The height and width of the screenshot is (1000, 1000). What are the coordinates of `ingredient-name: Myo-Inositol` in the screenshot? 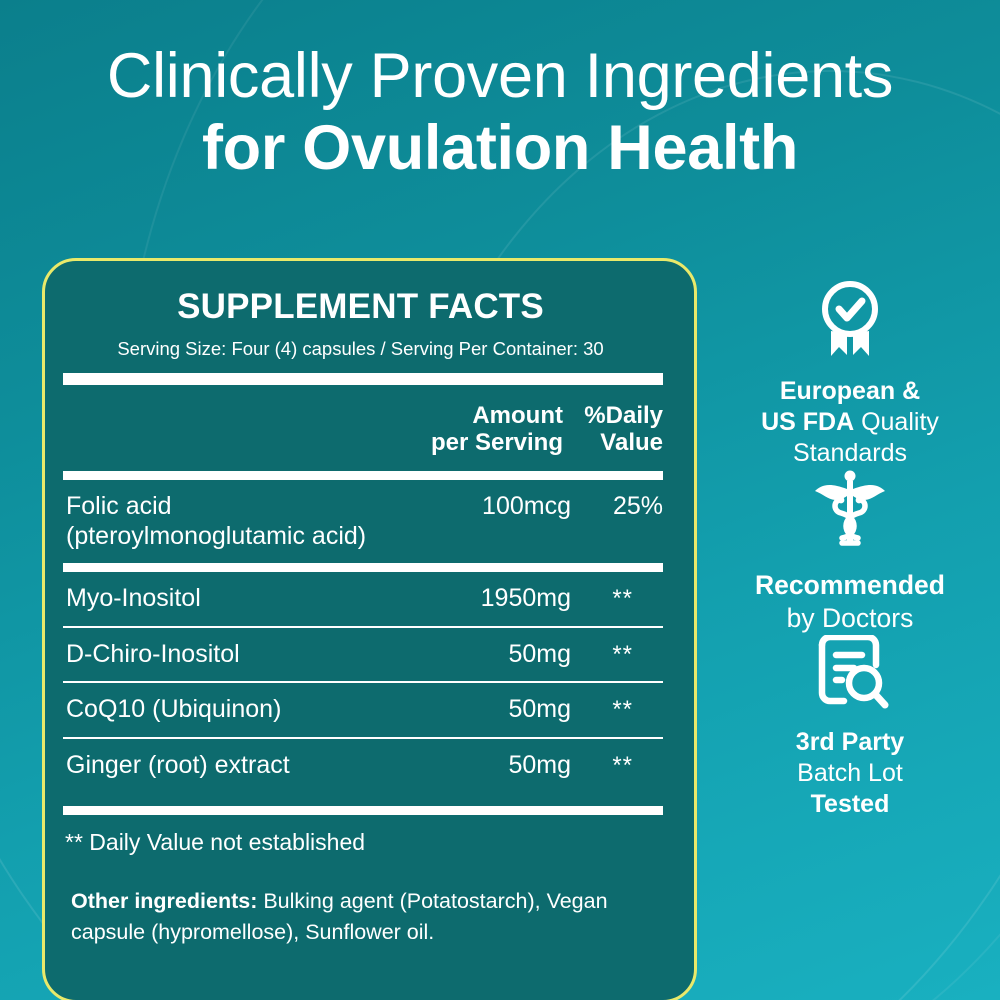 It's located at (133, 598).